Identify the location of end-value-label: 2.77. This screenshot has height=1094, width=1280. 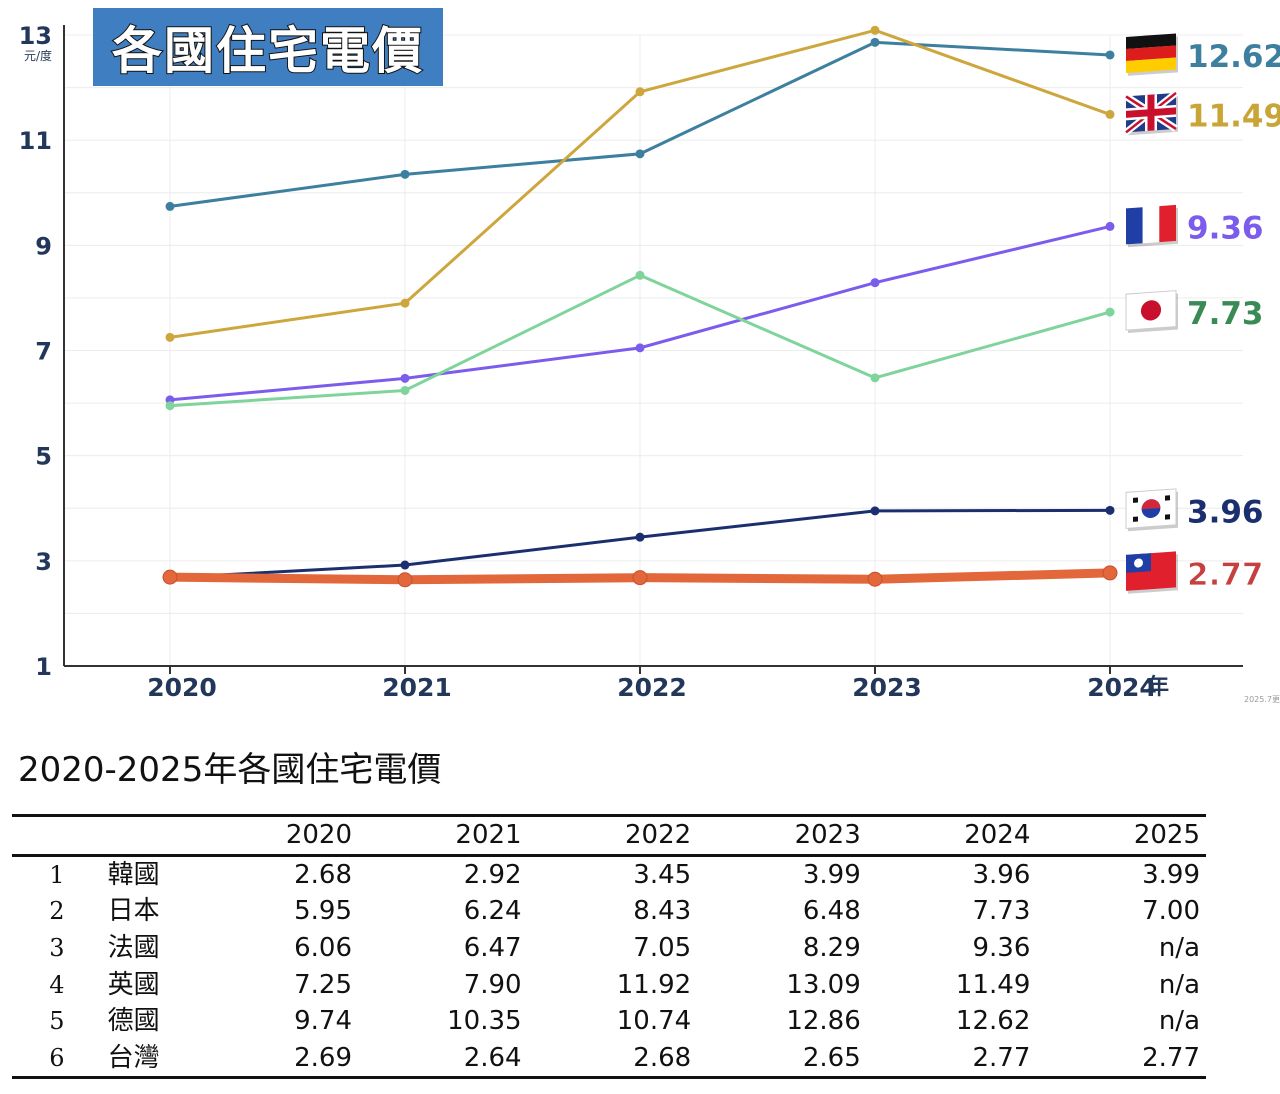
(1225, 575).